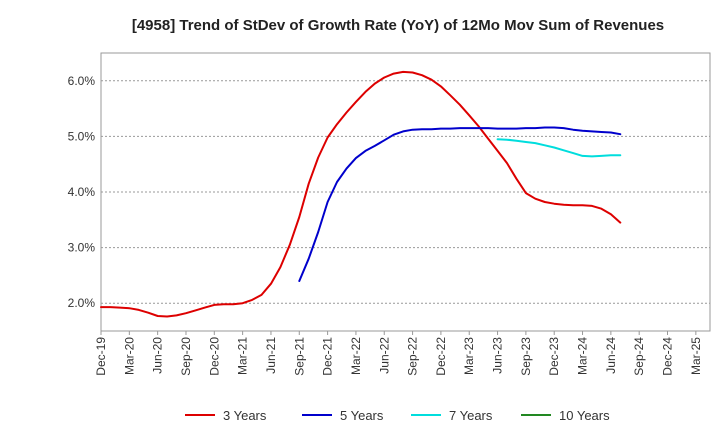 This screenshot has width=720, height=440. I want to click on x-tick-label: Jun-20, so click(158, 355).